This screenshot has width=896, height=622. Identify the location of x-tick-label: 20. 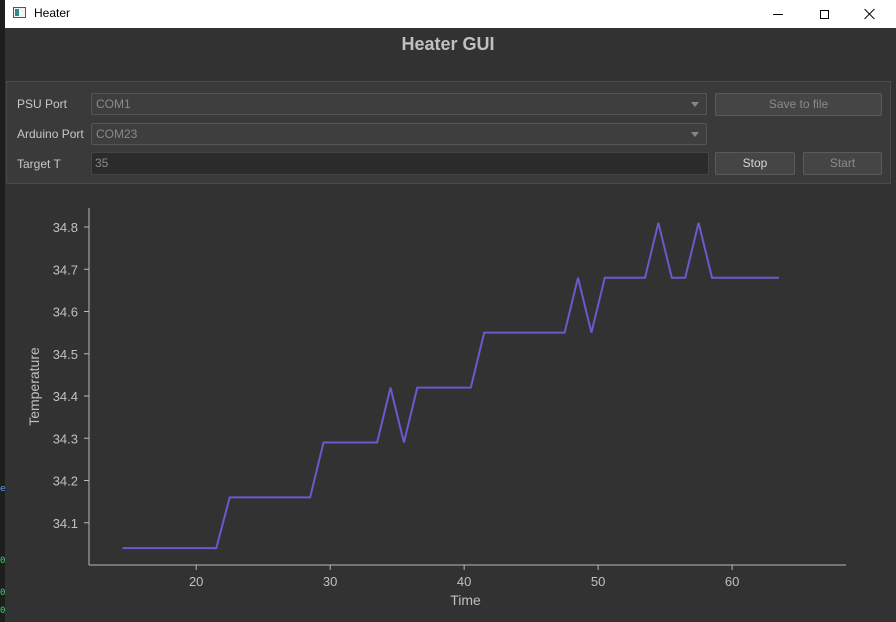
(196, 581).